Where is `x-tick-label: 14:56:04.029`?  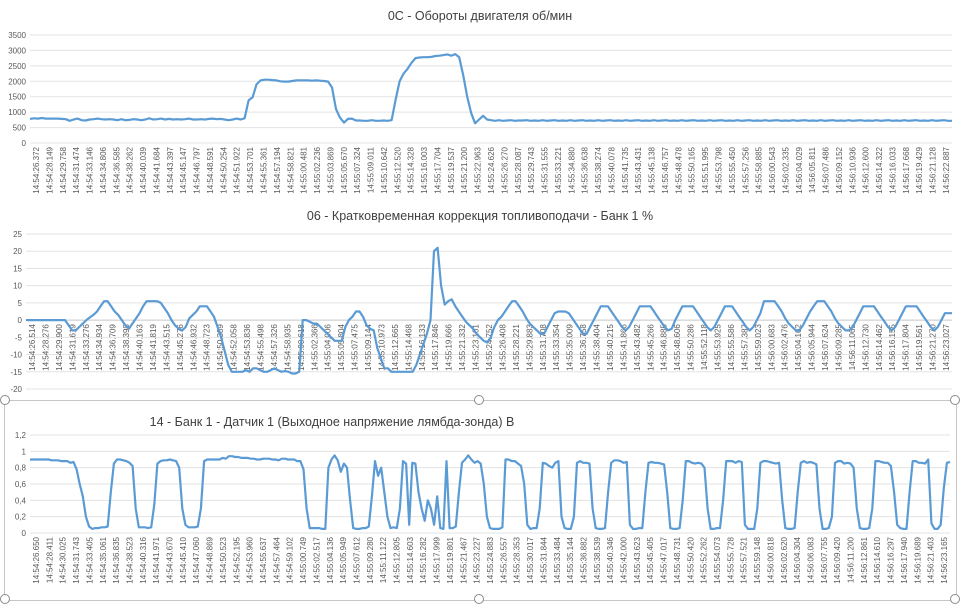
x-tick-label: 14:56:04.029 is located at coordinates (799, 169).